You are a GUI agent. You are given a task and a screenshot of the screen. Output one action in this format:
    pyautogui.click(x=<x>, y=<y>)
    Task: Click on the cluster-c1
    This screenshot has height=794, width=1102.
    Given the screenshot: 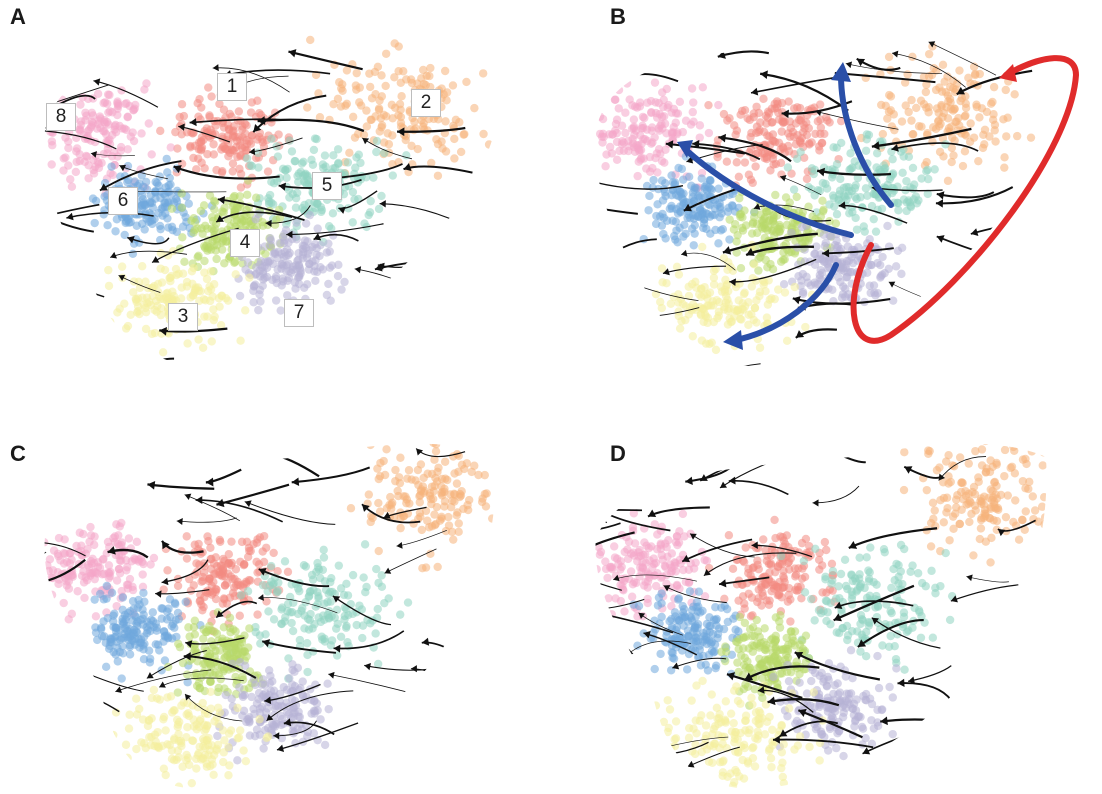 What is the action you would take?
    pyautogui.click(x=226, y=583)
    